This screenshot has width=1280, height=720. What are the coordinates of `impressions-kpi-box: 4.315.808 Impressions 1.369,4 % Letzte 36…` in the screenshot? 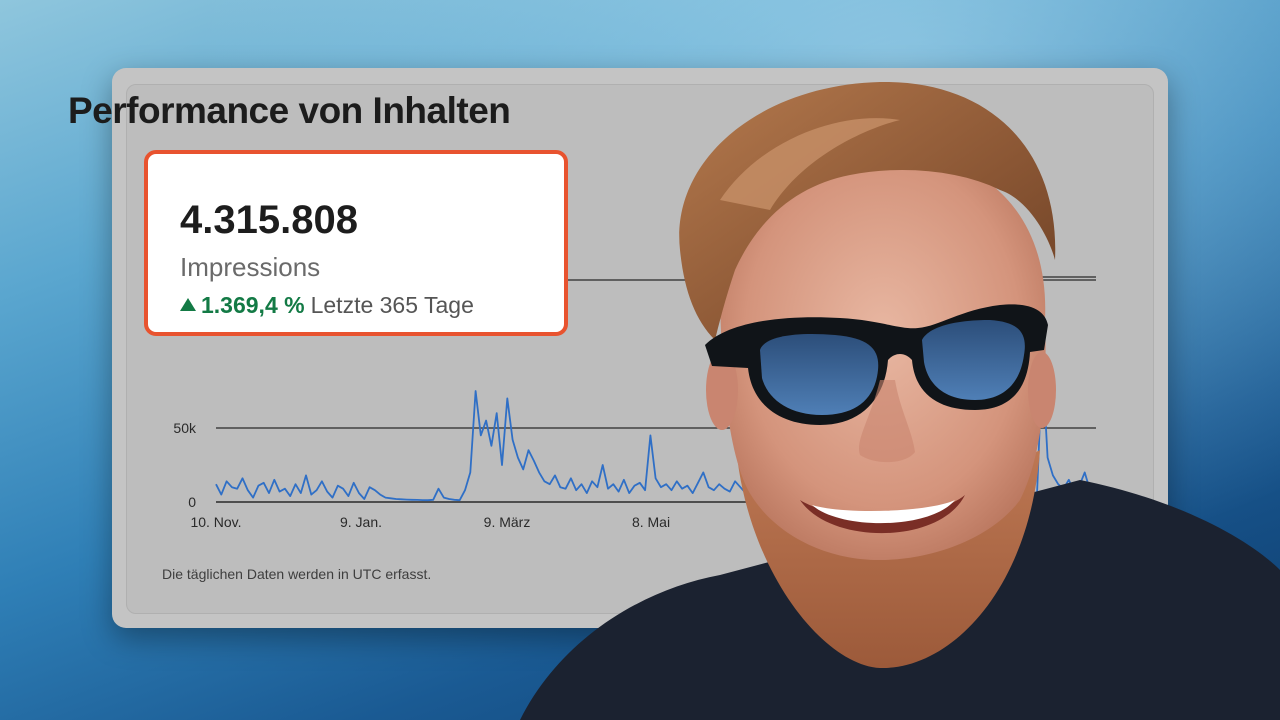 It's located at (356, 243).